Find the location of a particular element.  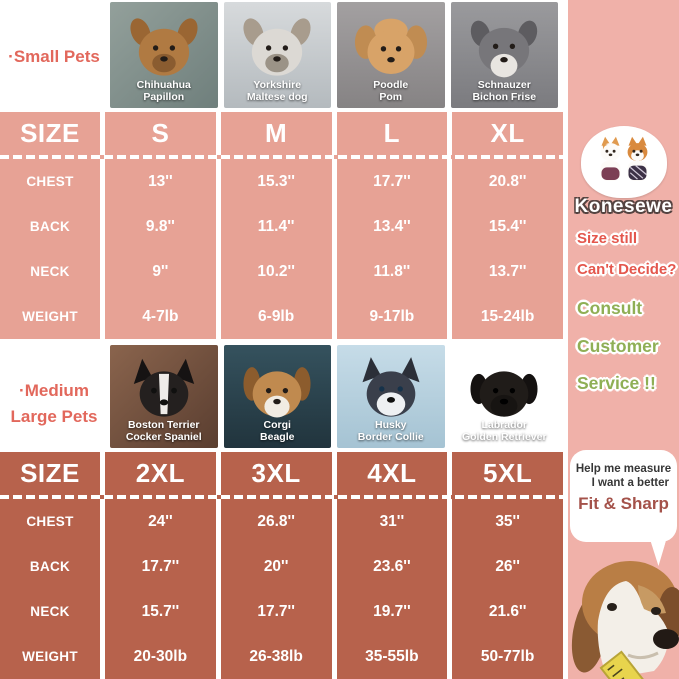

table-row-back: BACK 9.8'' 11.4'' 13.4'' 15.4'' is located at coordinates (281, 226).